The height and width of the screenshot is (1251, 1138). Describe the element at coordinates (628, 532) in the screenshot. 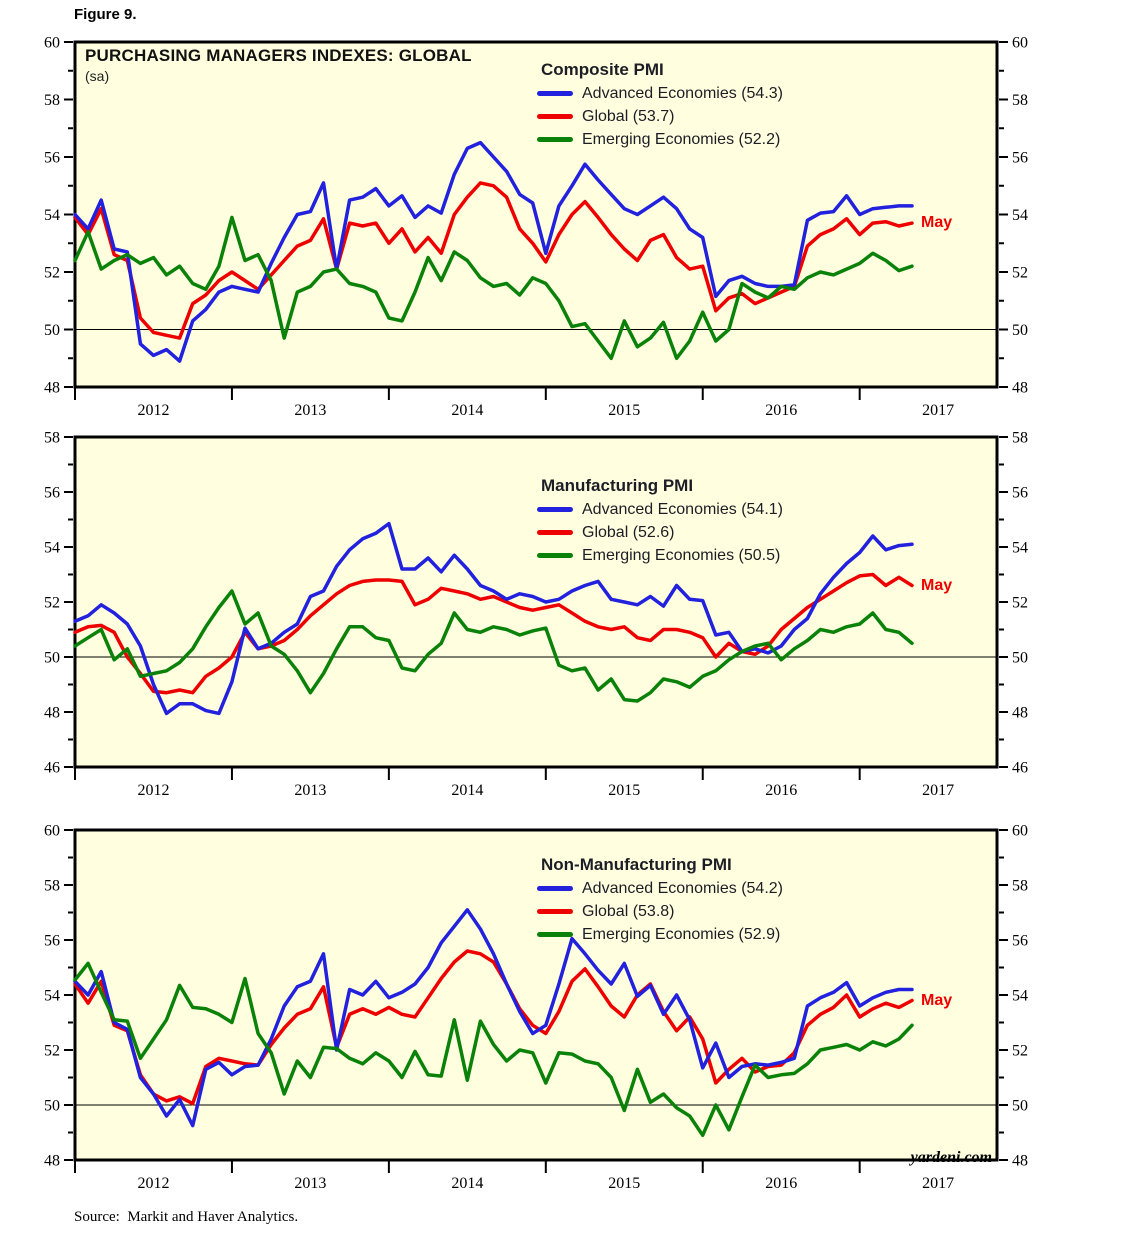

I see `legend-label-global: Global (52.6)` at that location.